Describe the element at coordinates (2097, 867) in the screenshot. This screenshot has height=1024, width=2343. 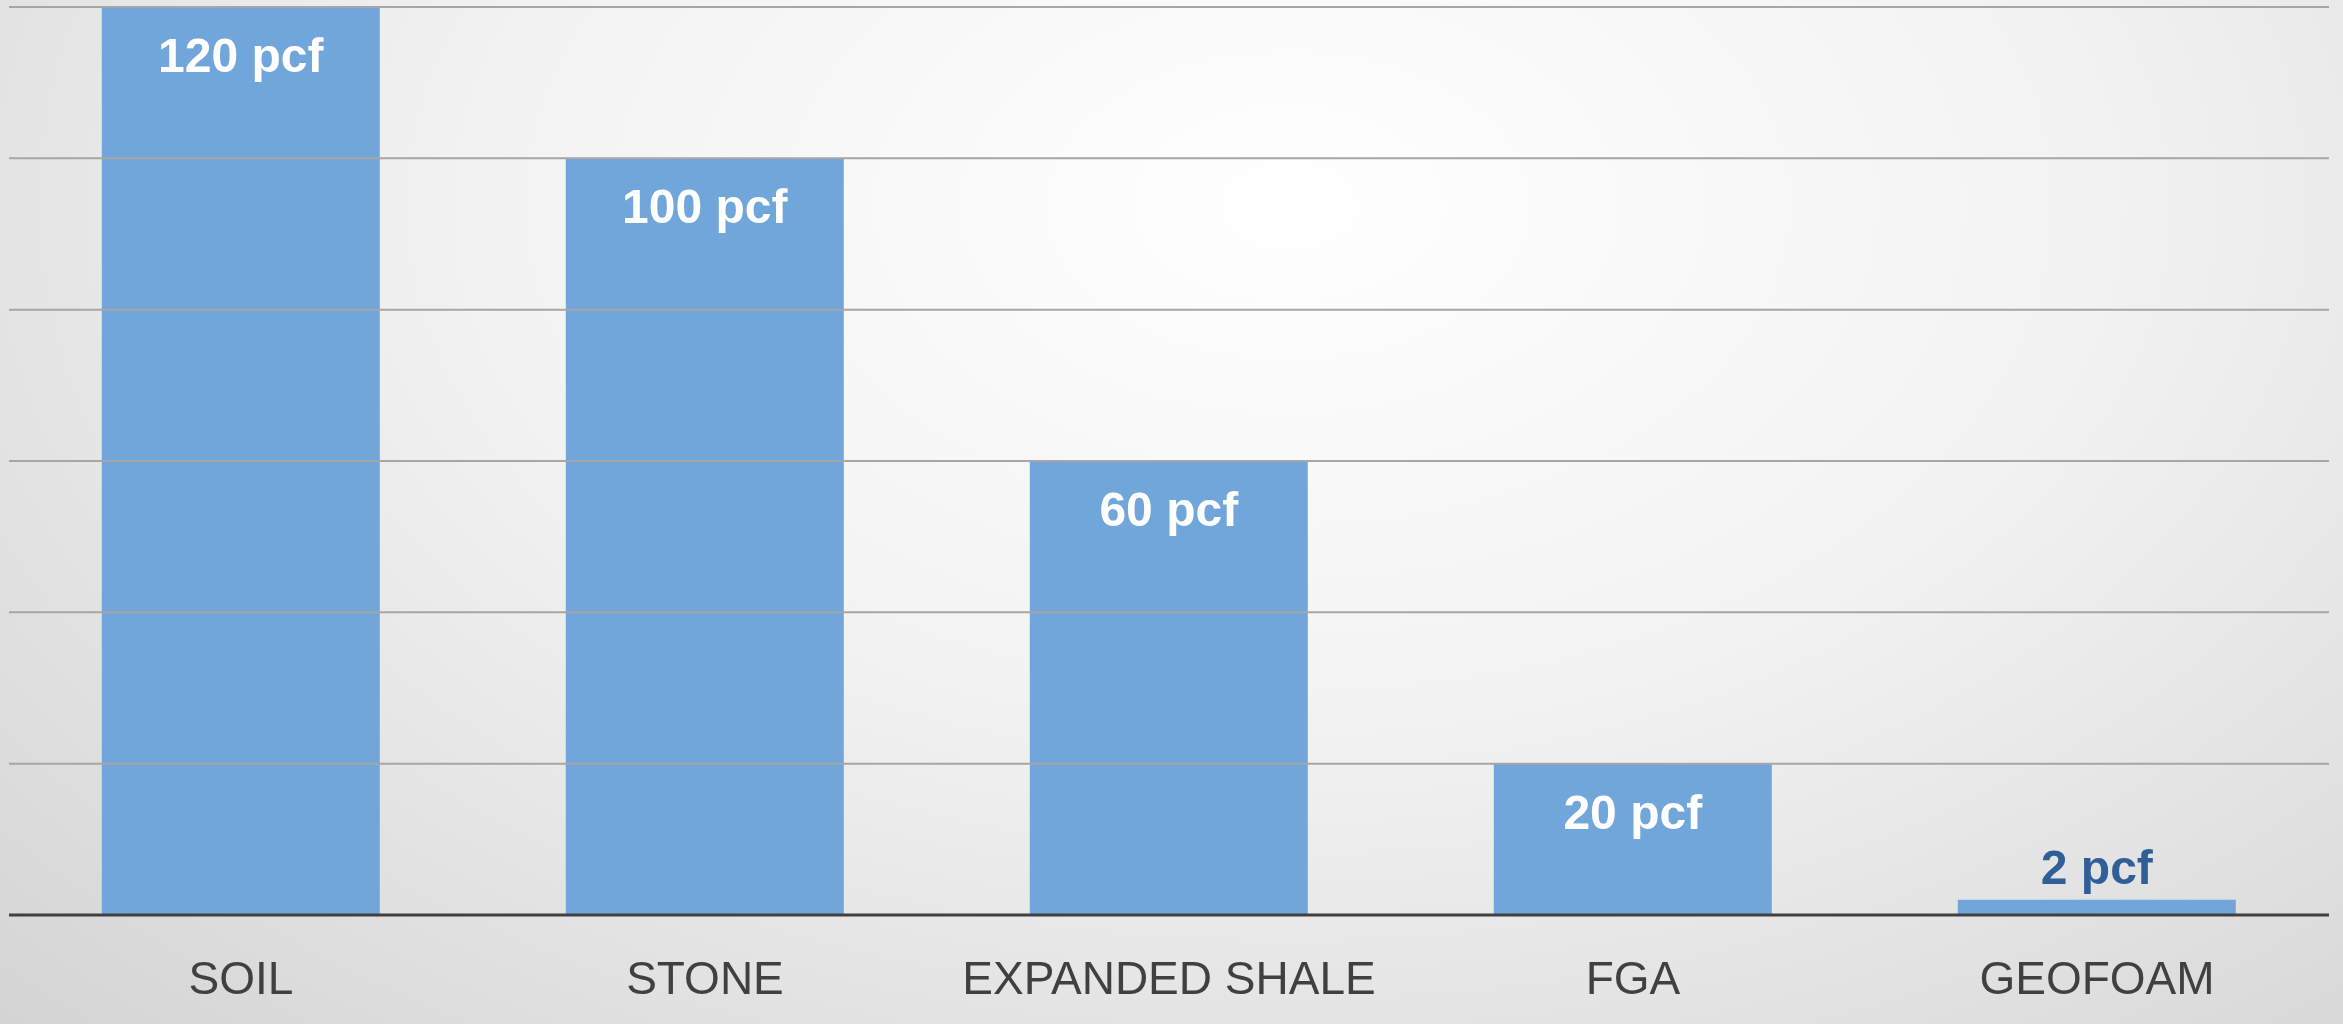
I see `data-label: 2 pcf` at that location.